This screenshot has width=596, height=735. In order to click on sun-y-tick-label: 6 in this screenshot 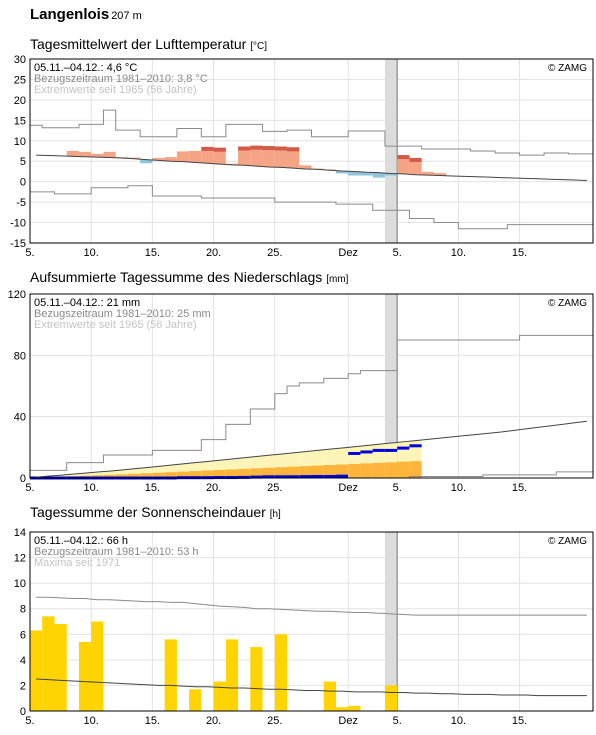, I will do `click(23, 635)`.